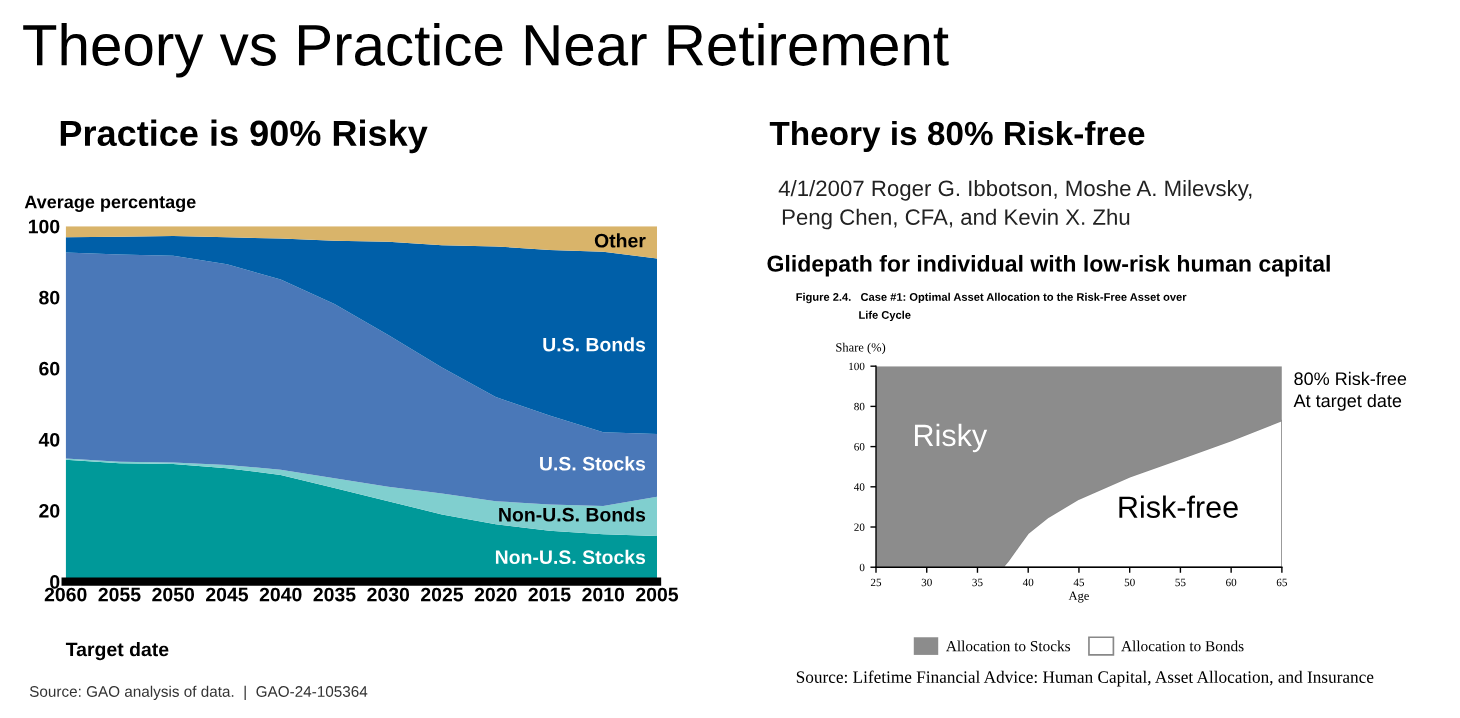 The image size is (1460, 718). Describe the element at coordinates (388, 594) in the screenshot. I see `x-tick-label: 2030` at that location.